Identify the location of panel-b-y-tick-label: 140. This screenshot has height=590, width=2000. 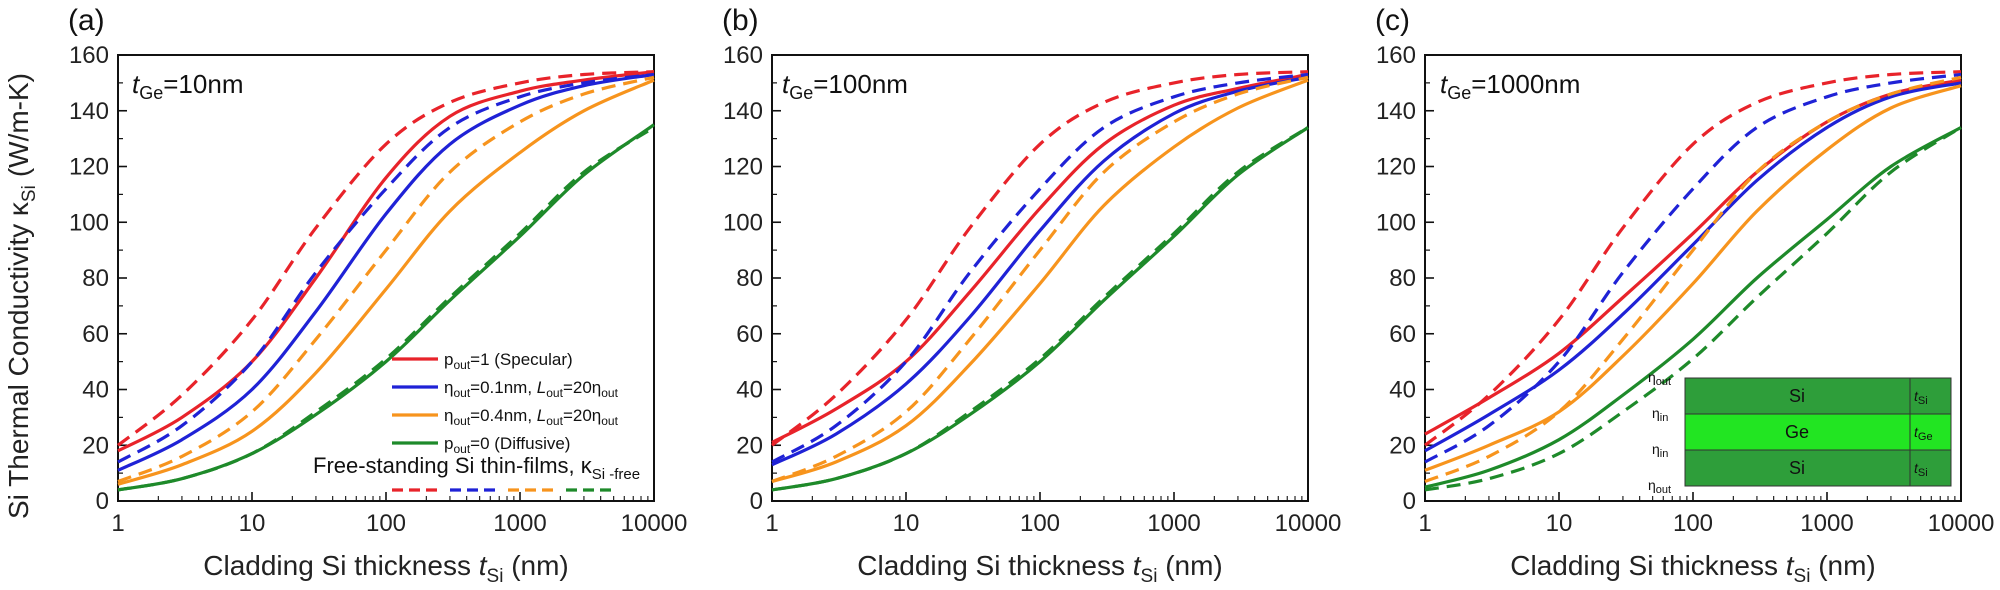
(743, 111).